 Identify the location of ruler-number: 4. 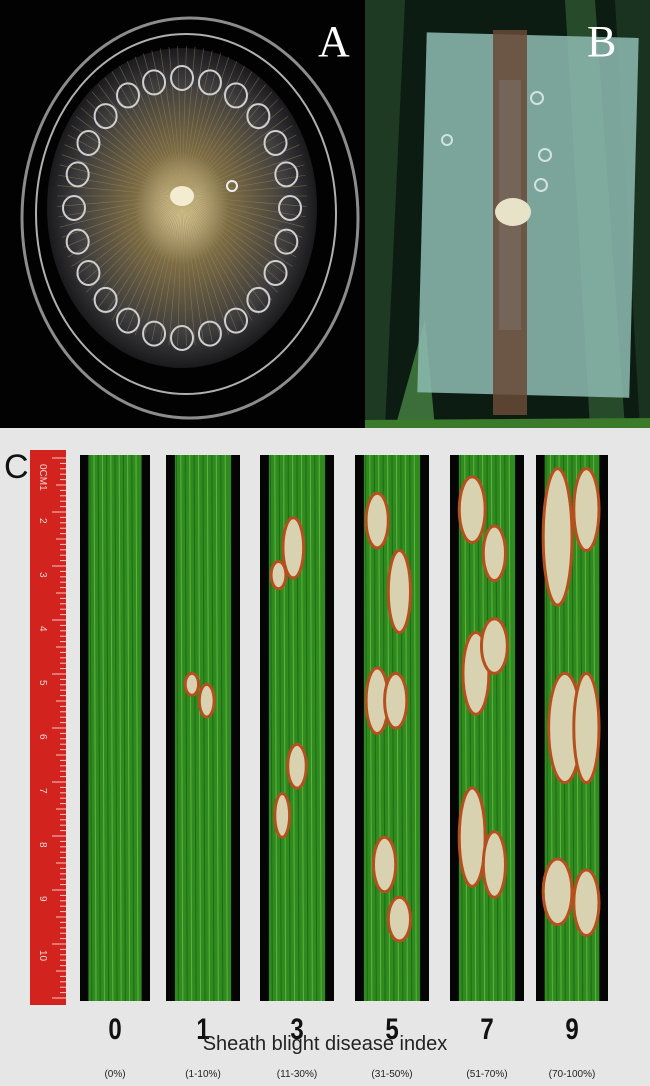
(42, 629).